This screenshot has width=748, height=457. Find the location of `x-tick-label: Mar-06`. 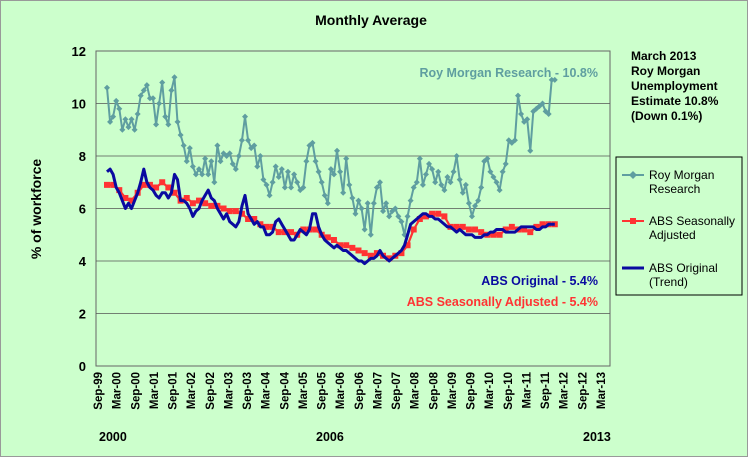

x-tick-label: Mar-06 is located at coordinates (341, 390).